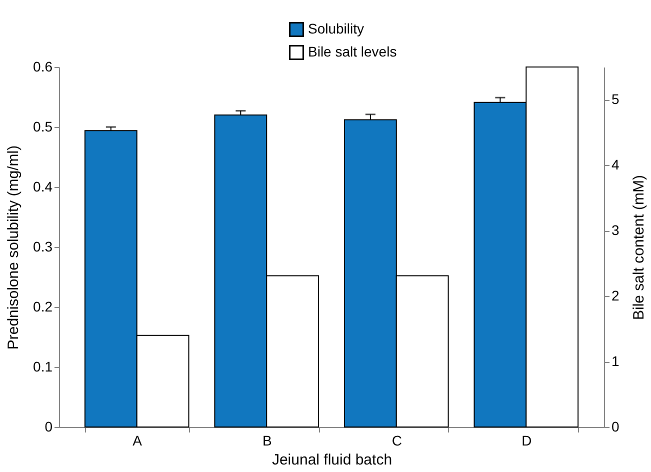  I want to click on y2-tick-label: 4, so click(616, 164).